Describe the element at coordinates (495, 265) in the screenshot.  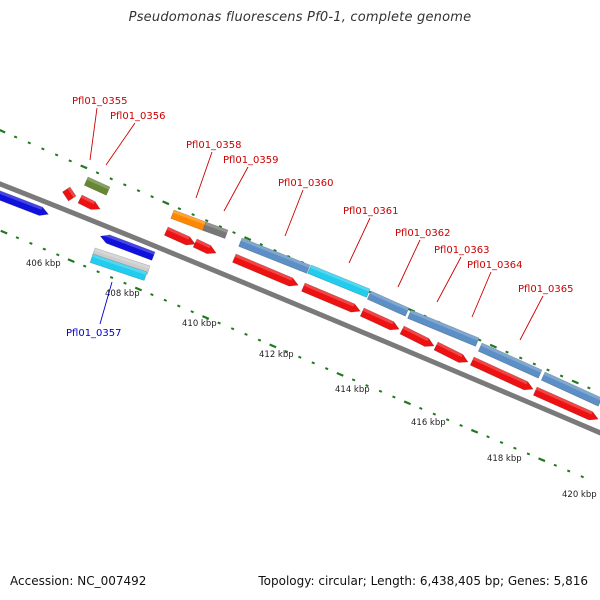
I see `gene-label: Pfl01_0364` at that location.